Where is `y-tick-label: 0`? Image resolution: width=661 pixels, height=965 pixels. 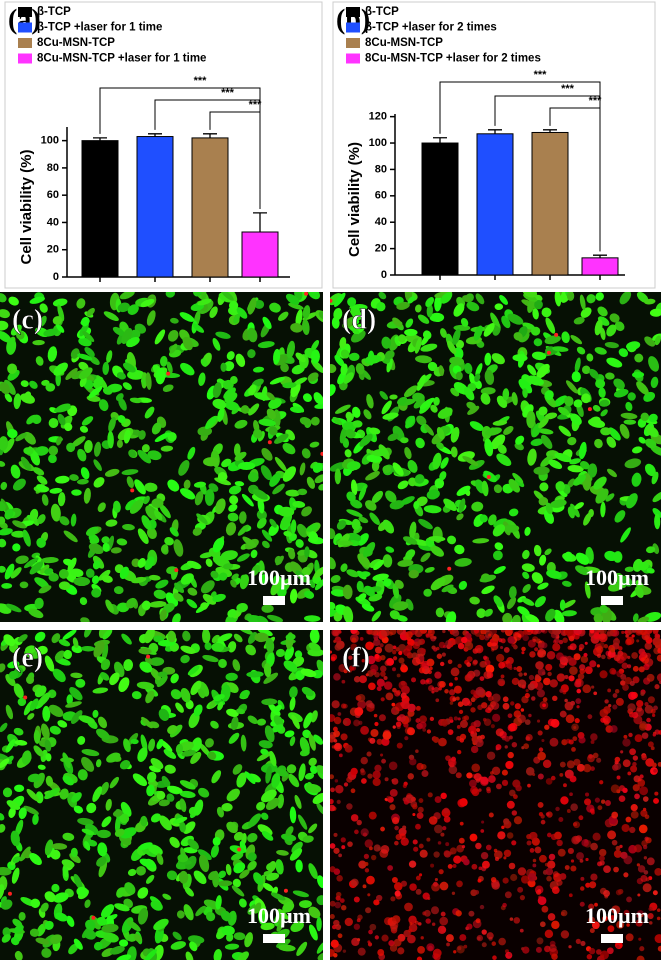 y-tick-label: 0 is located at coordinates (384, 275).